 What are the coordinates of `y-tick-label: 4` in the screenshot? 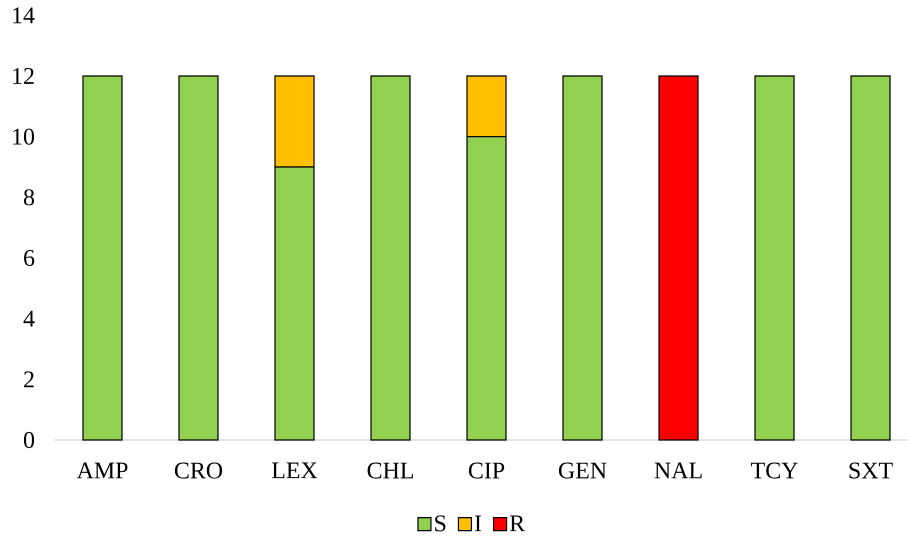 It's located at (29, 318).